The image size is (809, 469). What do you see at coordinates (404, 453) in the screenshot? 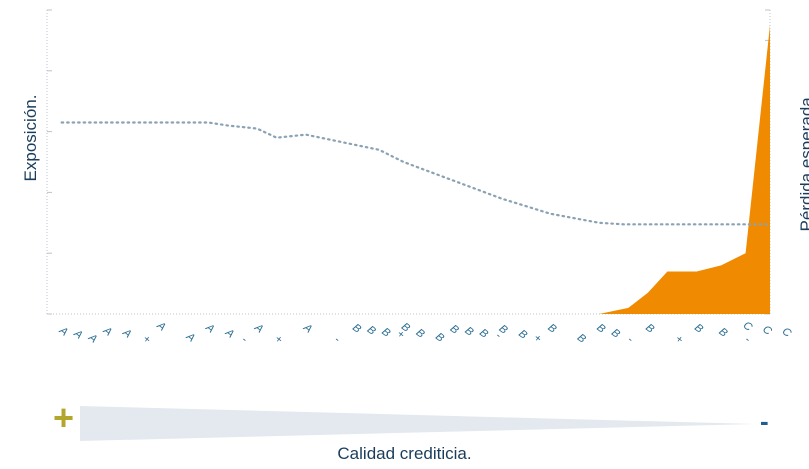
I see `x-axis-label: Calidad crediticia.` at bounding box center [404, 453].